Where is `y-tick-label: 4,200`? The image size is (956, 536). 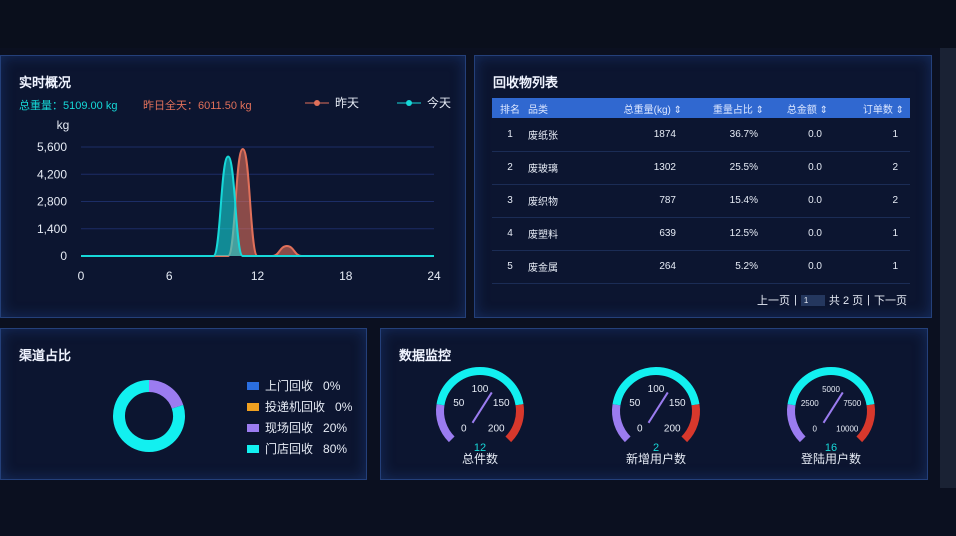 y-tick-label: 4,200 is located at coordinates (52, 174).